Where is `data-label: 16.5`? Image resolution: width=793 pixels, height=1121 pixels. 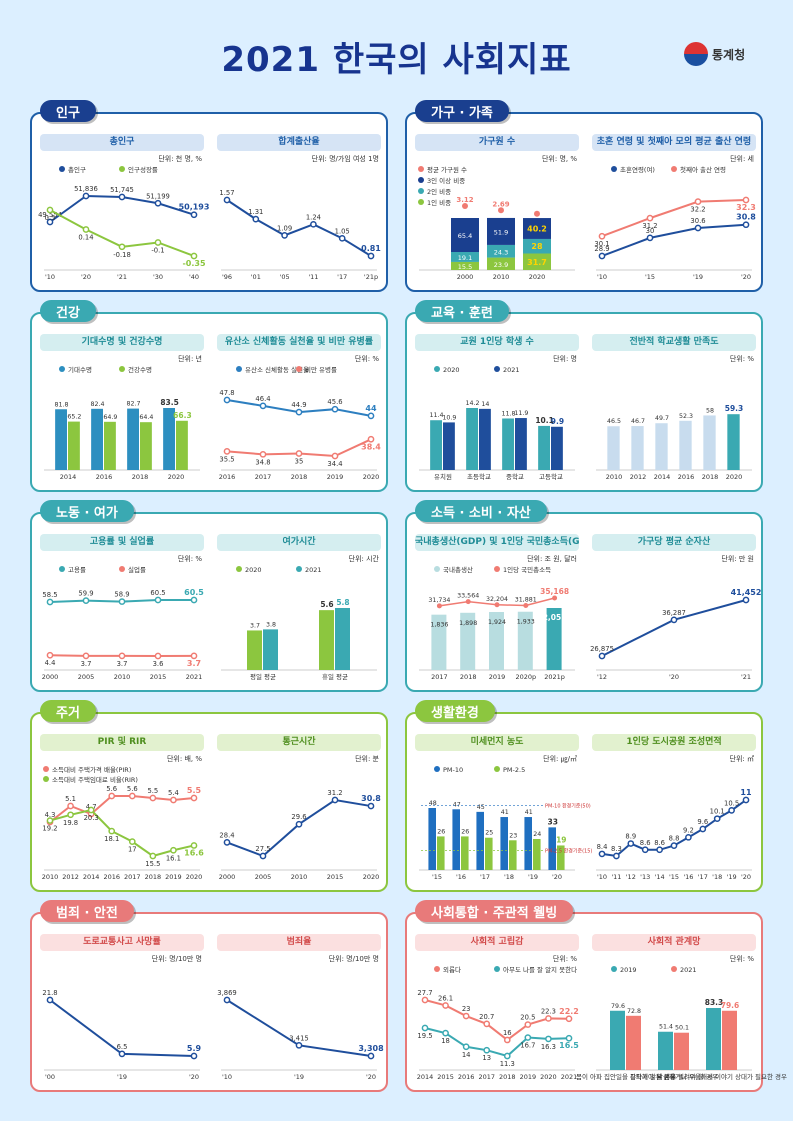
data-label: 16.5 is located at coordinates (569, 1045).